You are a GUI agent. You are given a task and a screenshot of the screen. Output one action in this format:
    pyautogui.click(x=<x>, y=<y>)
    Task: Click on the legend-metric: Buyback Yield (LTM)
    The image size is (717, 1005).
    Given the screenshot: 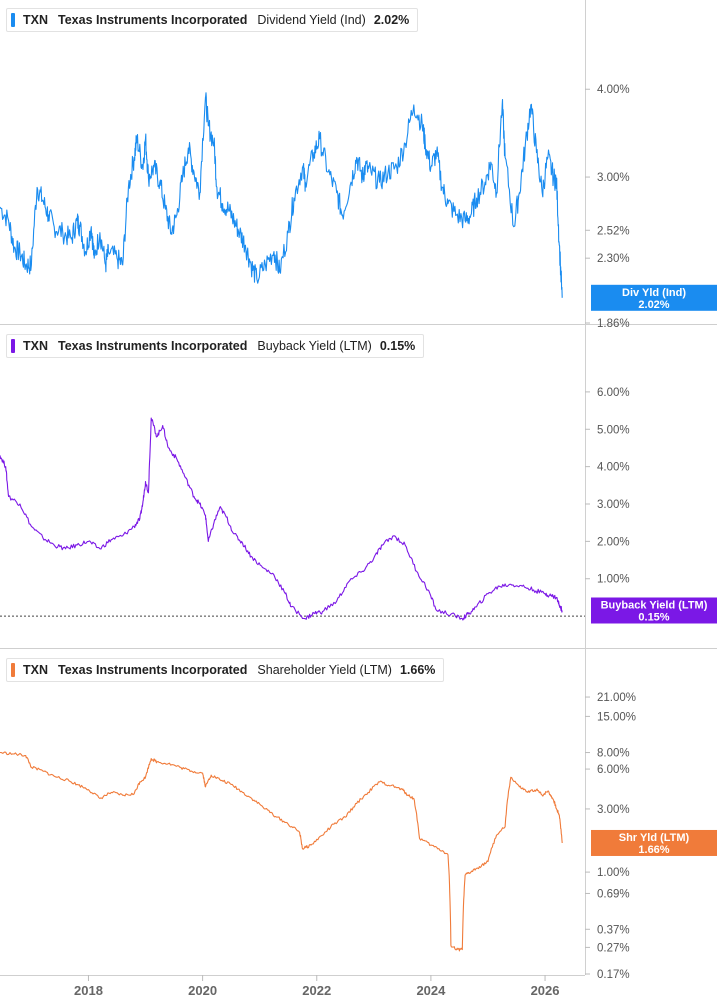 What is the action you would take?
    pyautogui.click(x=314, y=346)
    